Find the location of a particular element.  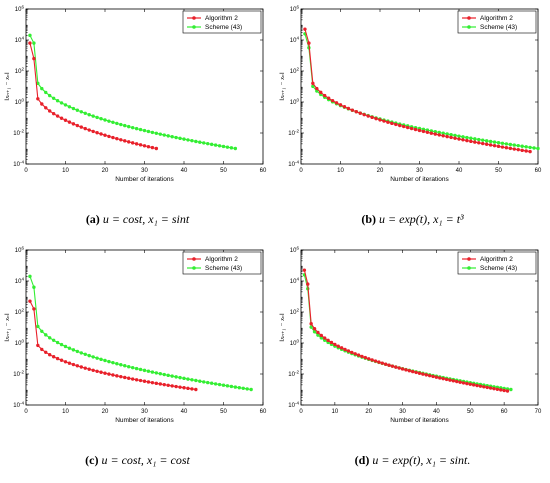

y-tick-exponent: -4 is located at coordinates (22, 162).